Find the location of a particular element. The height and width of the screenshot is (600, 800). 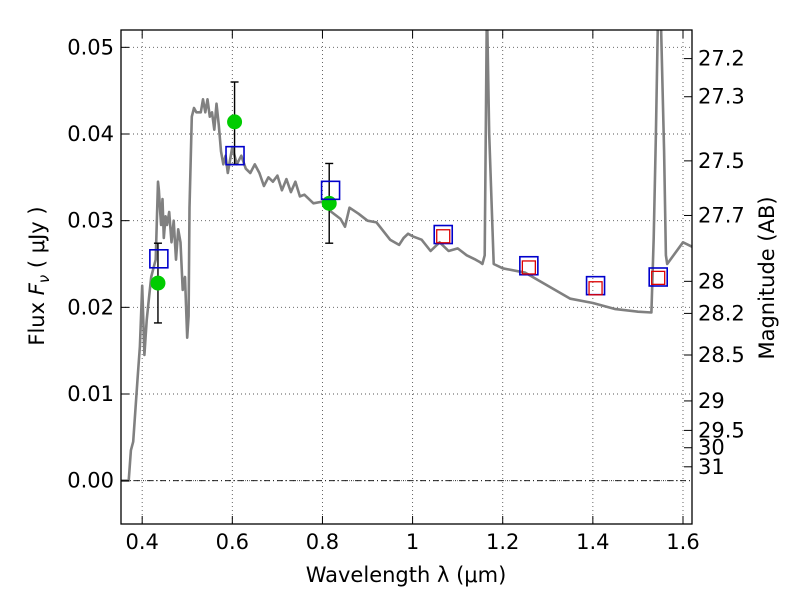

y-tick-label: 0.04 is located at coordinates (90, 134).